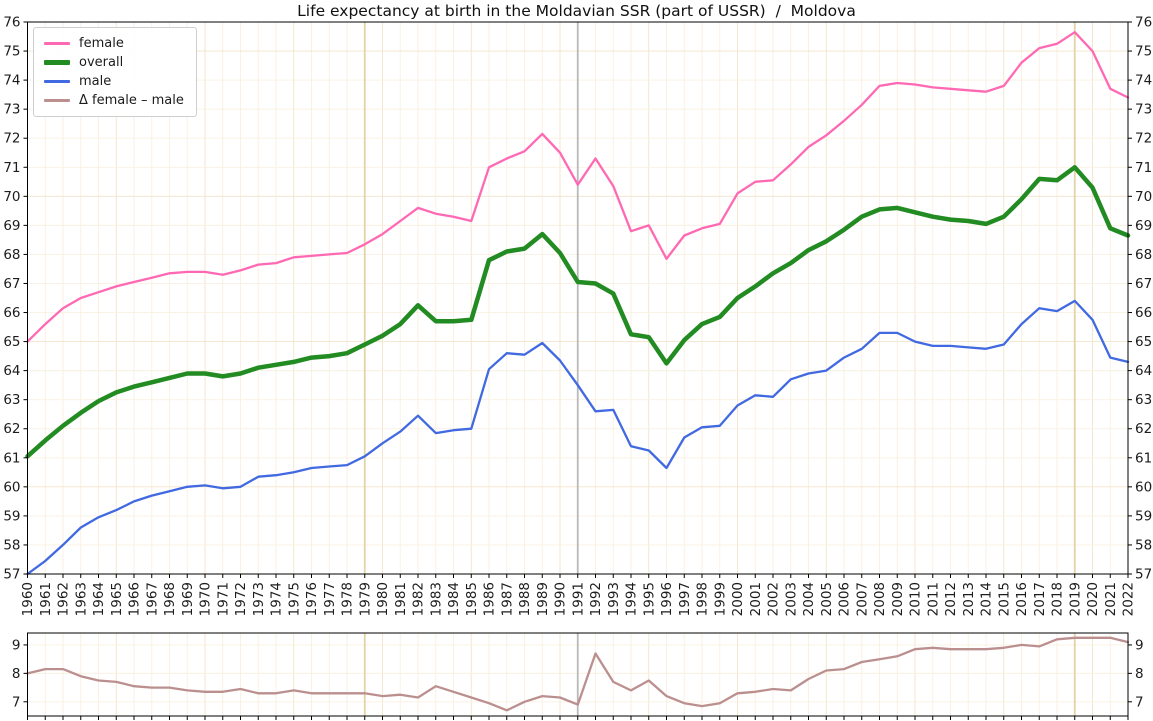  I want to click on xtick-label-2021: 2021, so click(1111, 599).